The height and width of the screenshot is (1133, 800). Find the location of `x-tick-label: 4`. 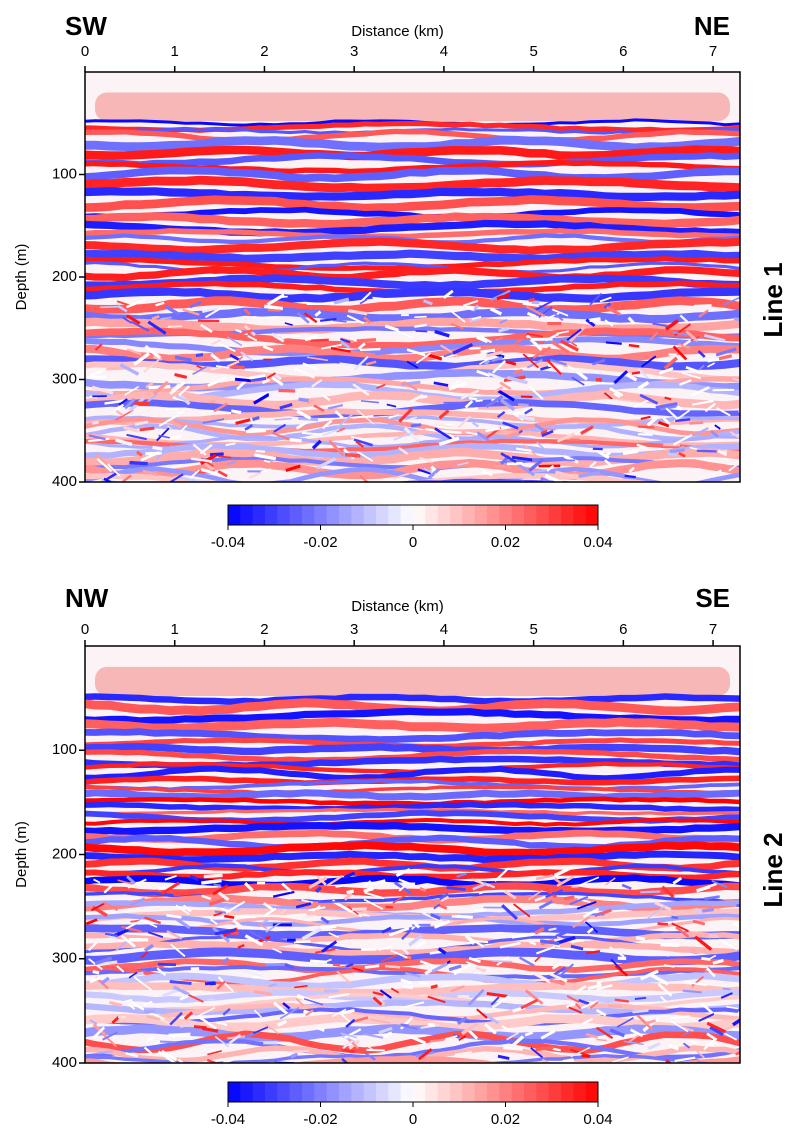

x-tick-label: 4 is located at coordinates (444, 629).